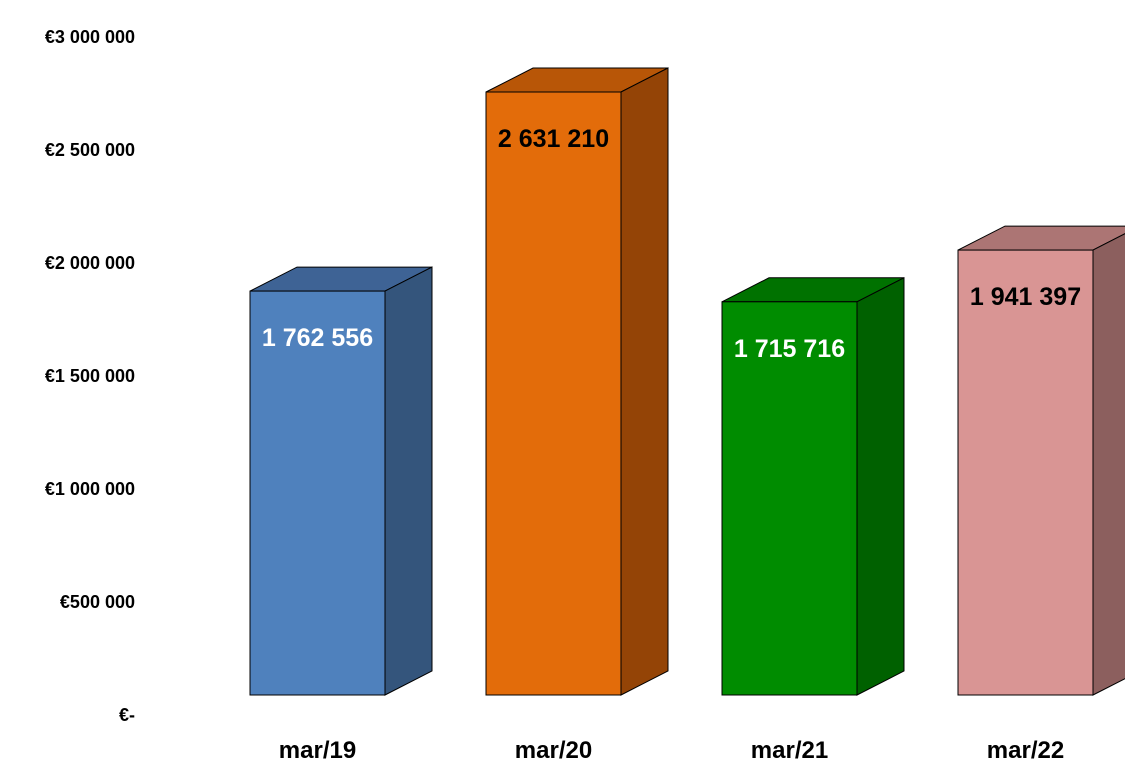  Describe the element at coordinates (1025, 750) in the screenshot. I see `x-tick-label: mar/22` at that location.